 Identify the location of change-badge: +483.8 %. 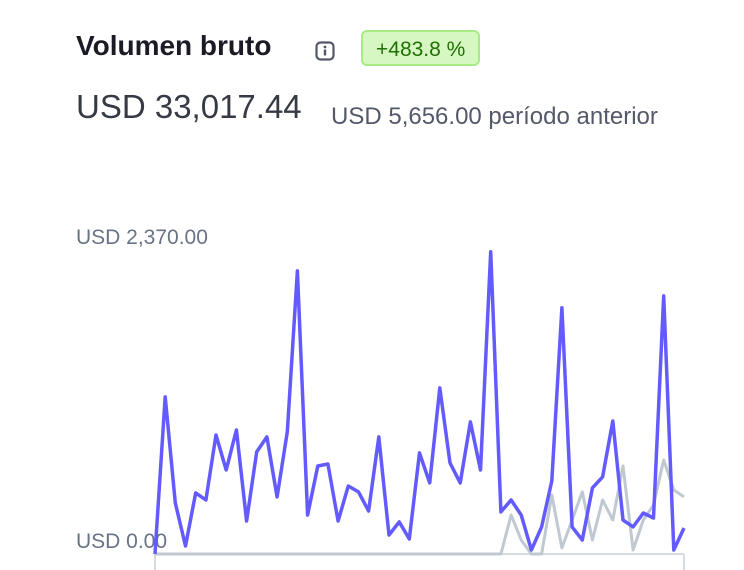
(421, 48).